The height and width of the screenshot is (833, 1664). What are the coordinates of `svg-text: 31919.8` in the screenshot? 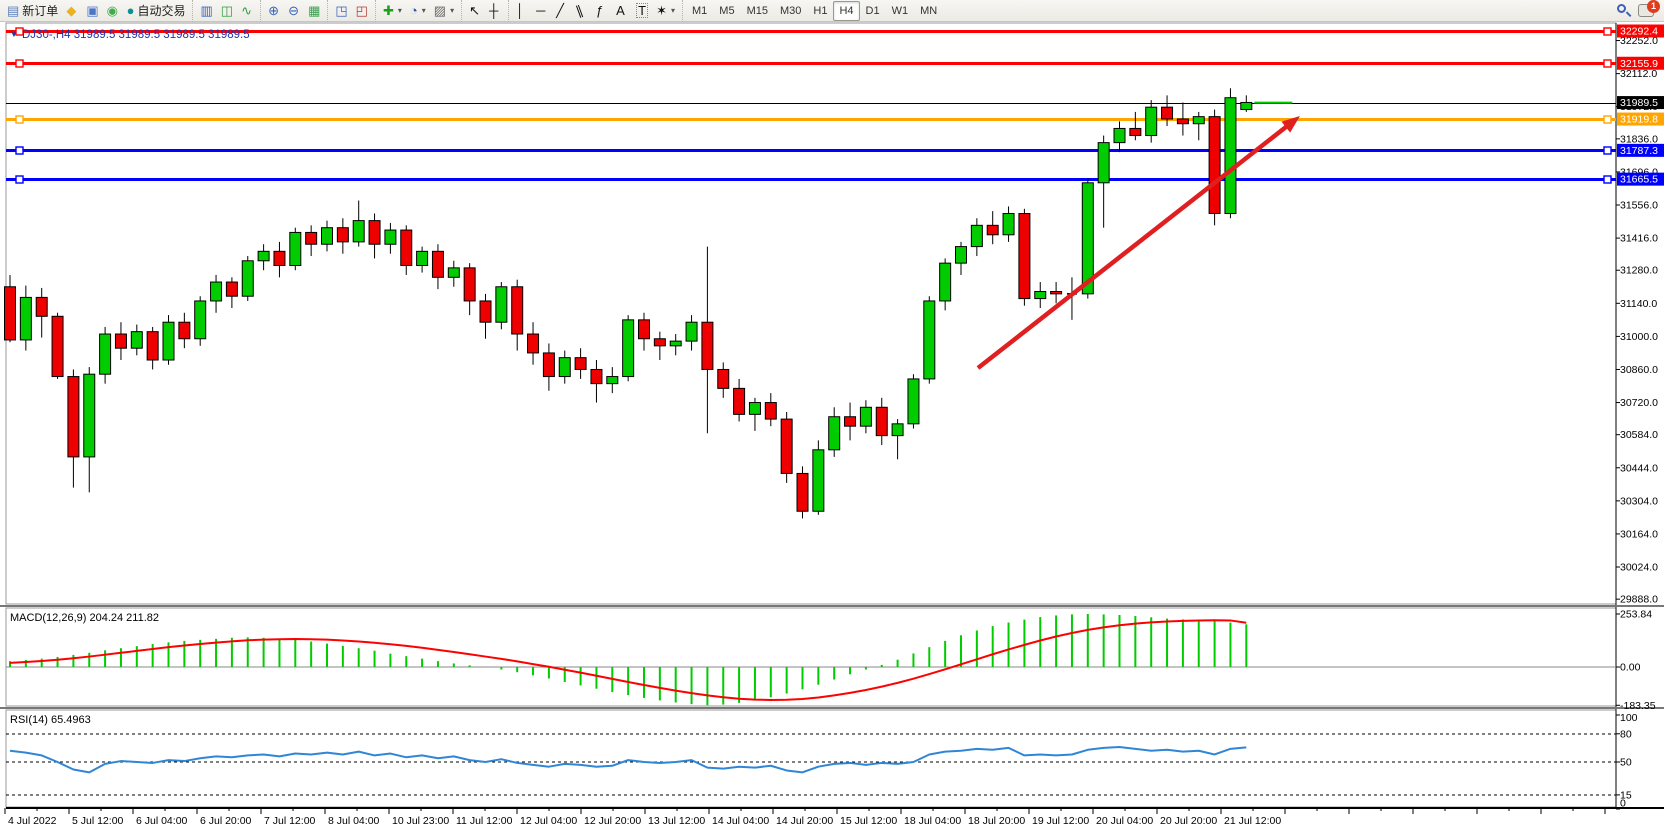 It's located at (1639, 120).